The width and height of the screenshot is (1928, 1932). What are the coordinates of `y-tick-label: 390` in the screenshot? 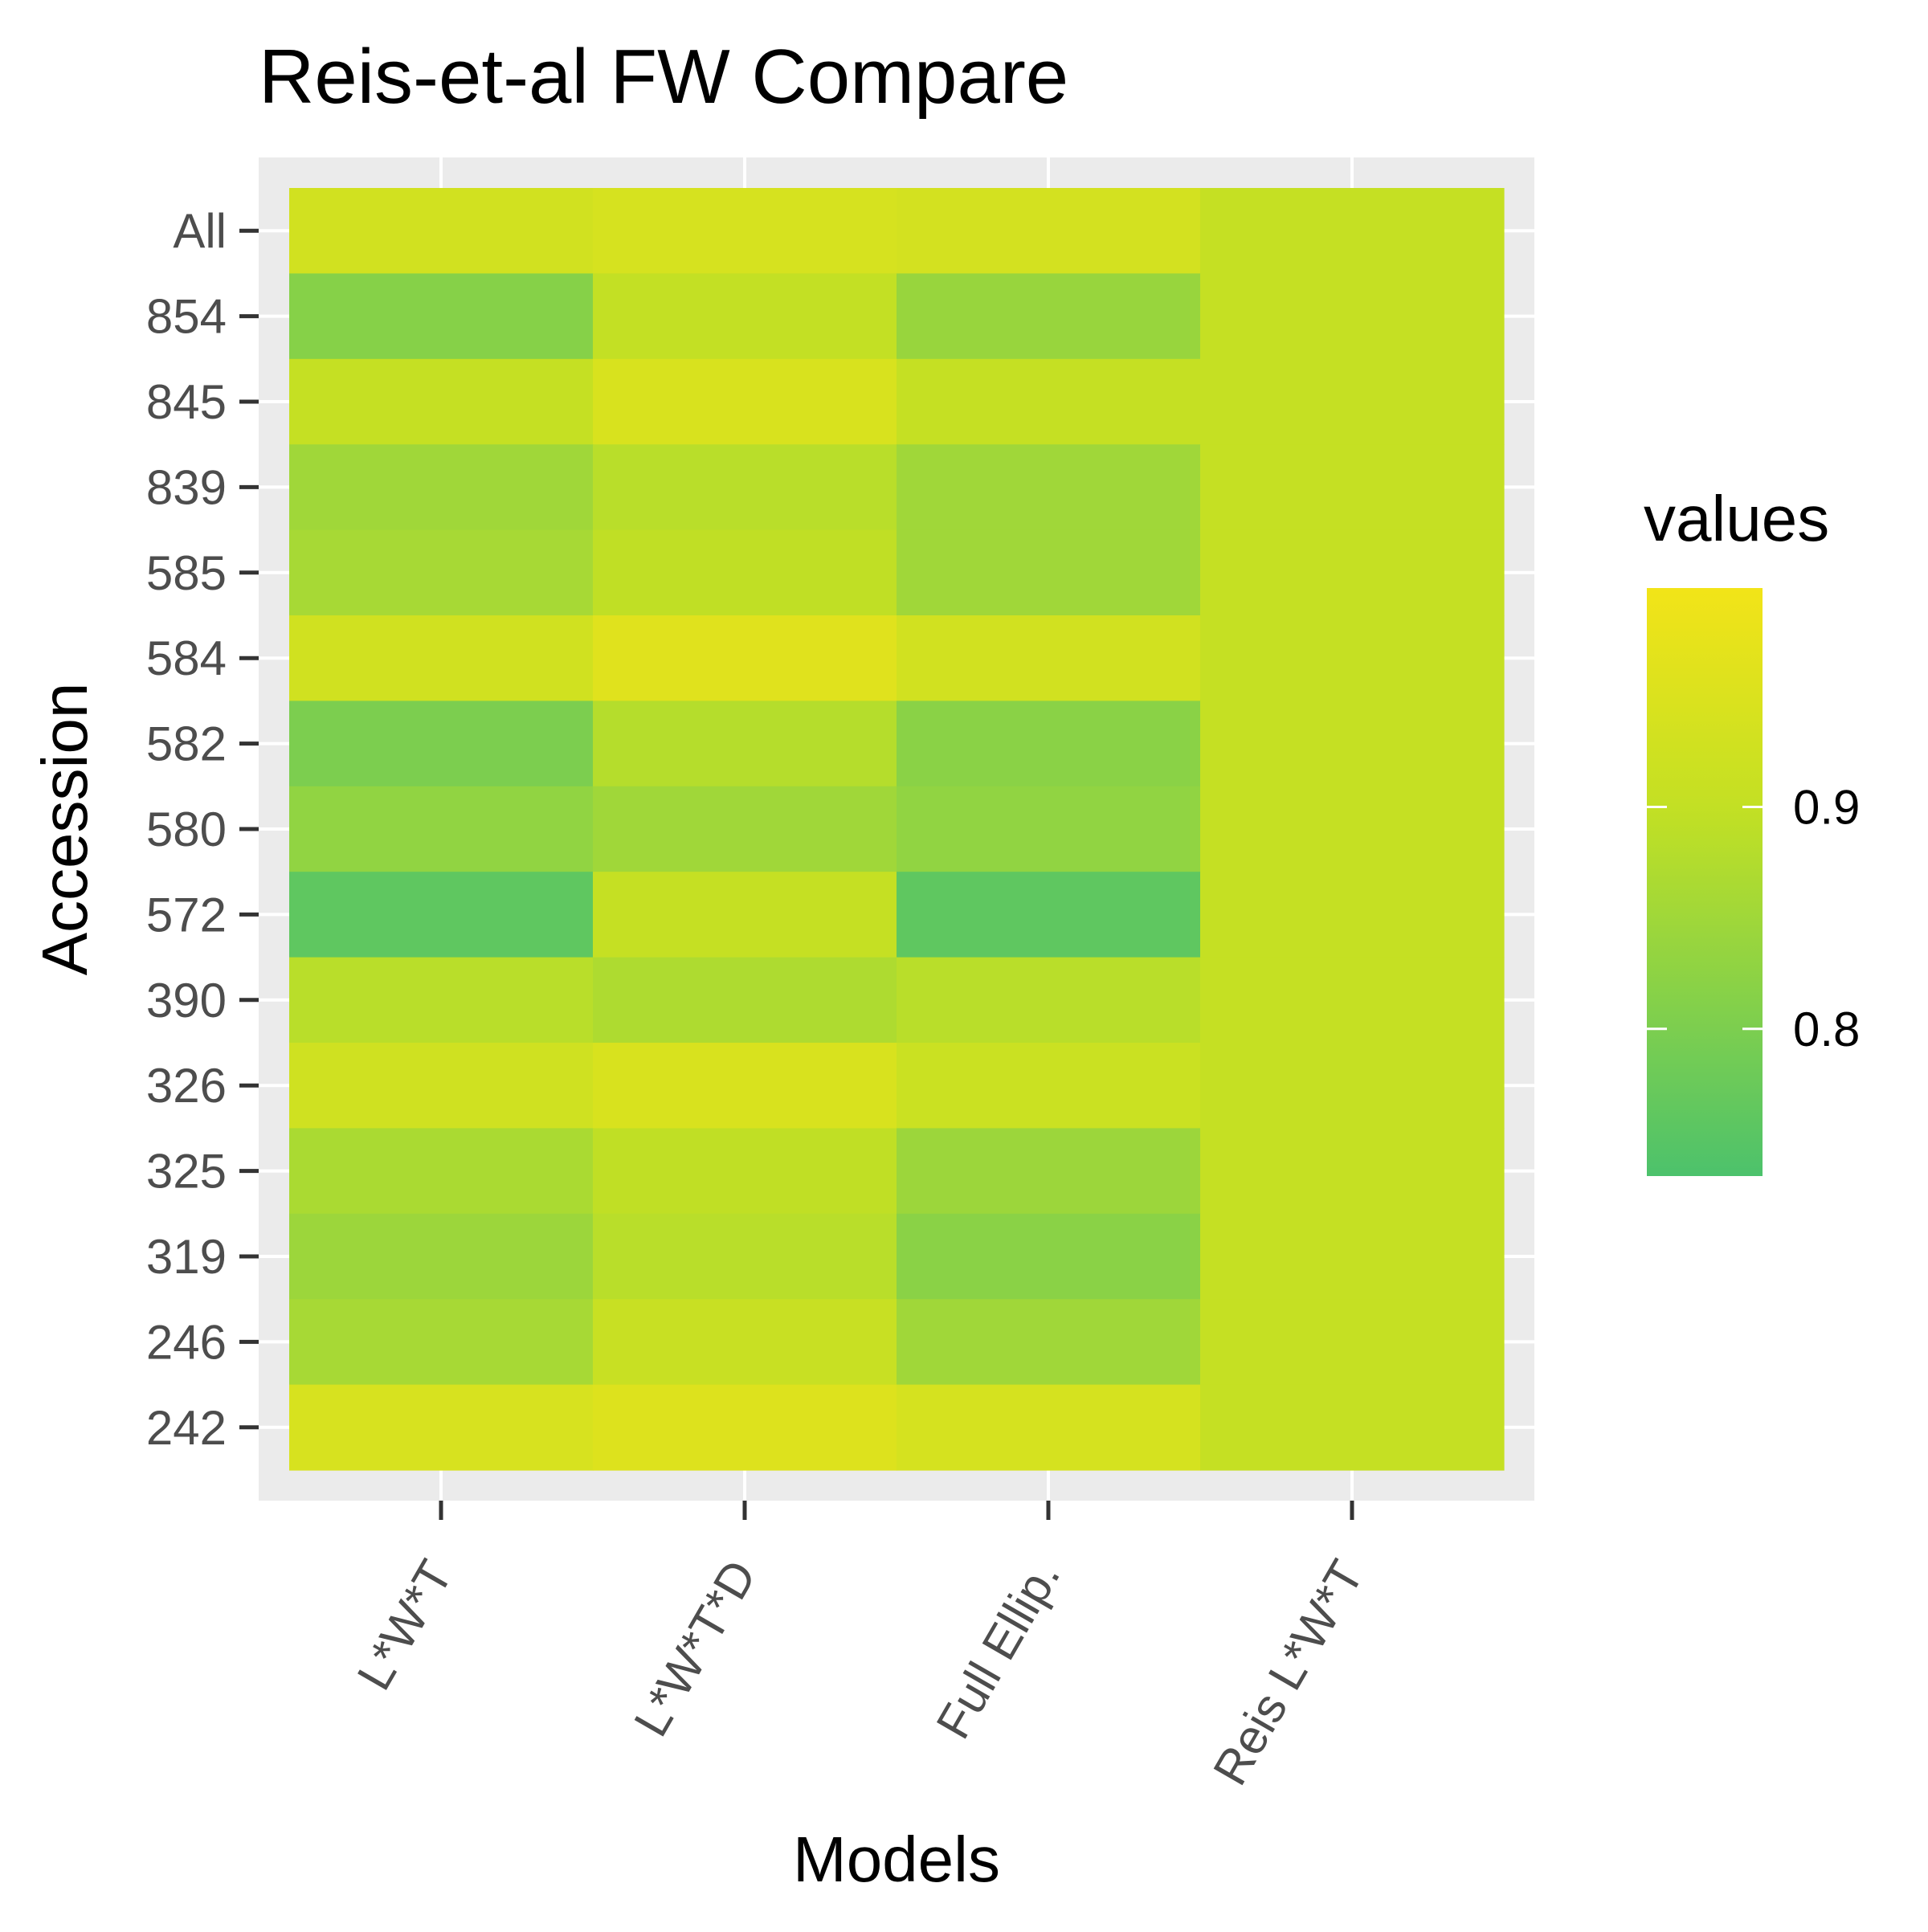 It's located at (186, 1001).